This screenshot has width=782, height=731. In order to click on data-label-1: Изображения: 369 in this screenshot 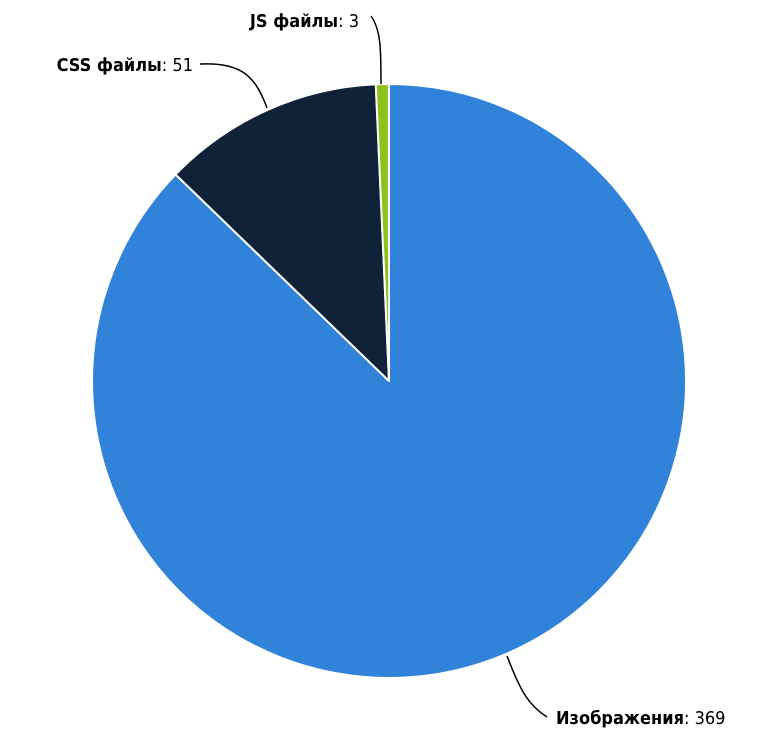, I will do `click(640, 718)`.